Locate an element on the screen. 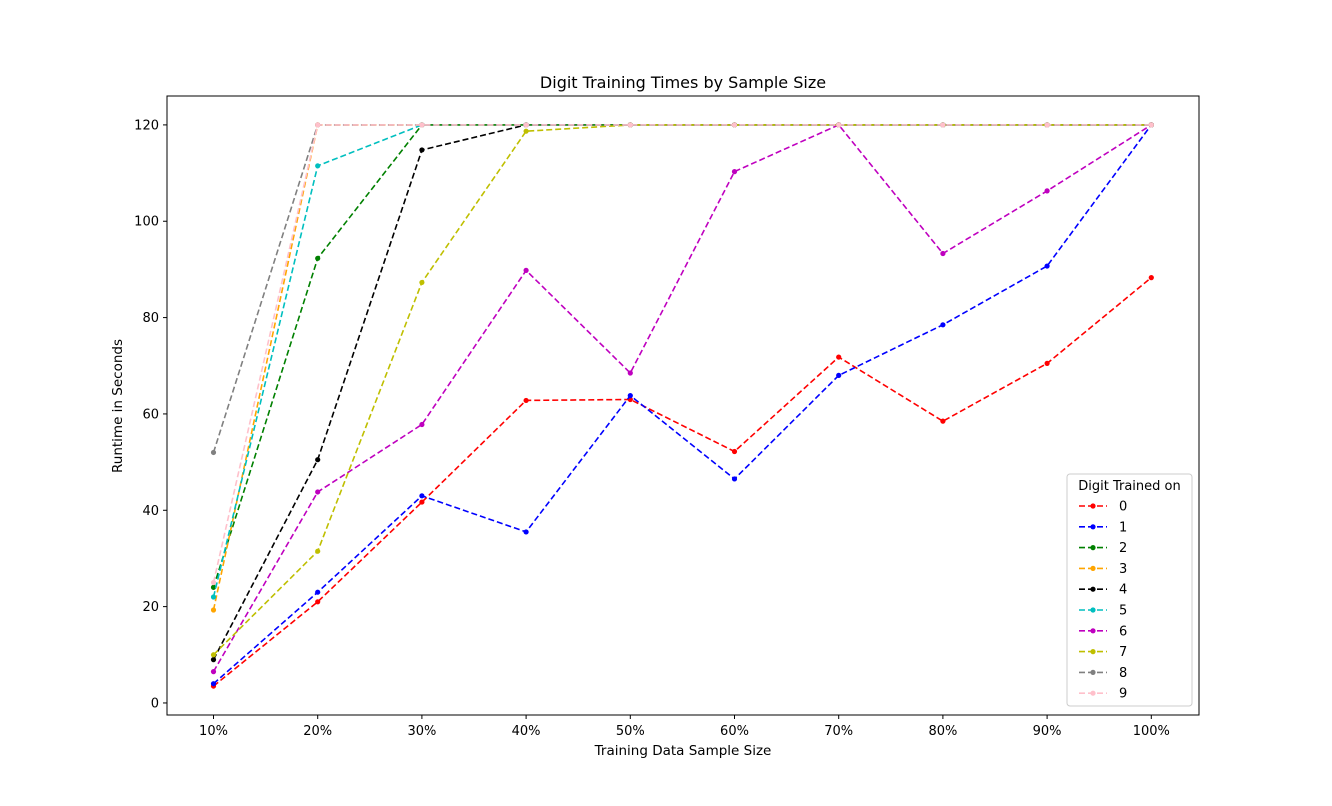 This screenshot has height=806, width=1332. x-tick-label: 50% is located at coordinates (630, 731).